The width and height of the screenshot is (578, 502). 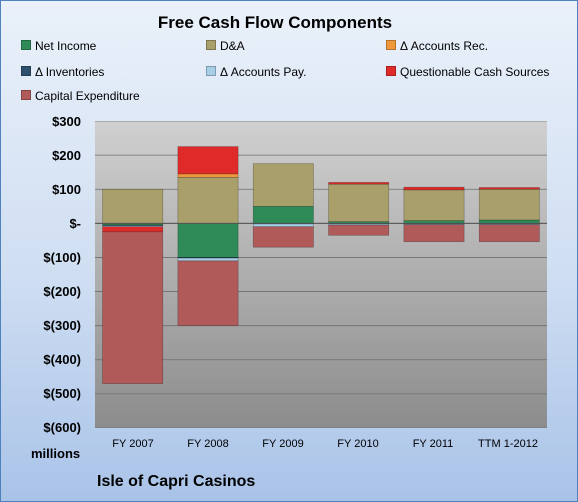 I want to click on y-axis-units-label: millions, so click(x=56, y=453).